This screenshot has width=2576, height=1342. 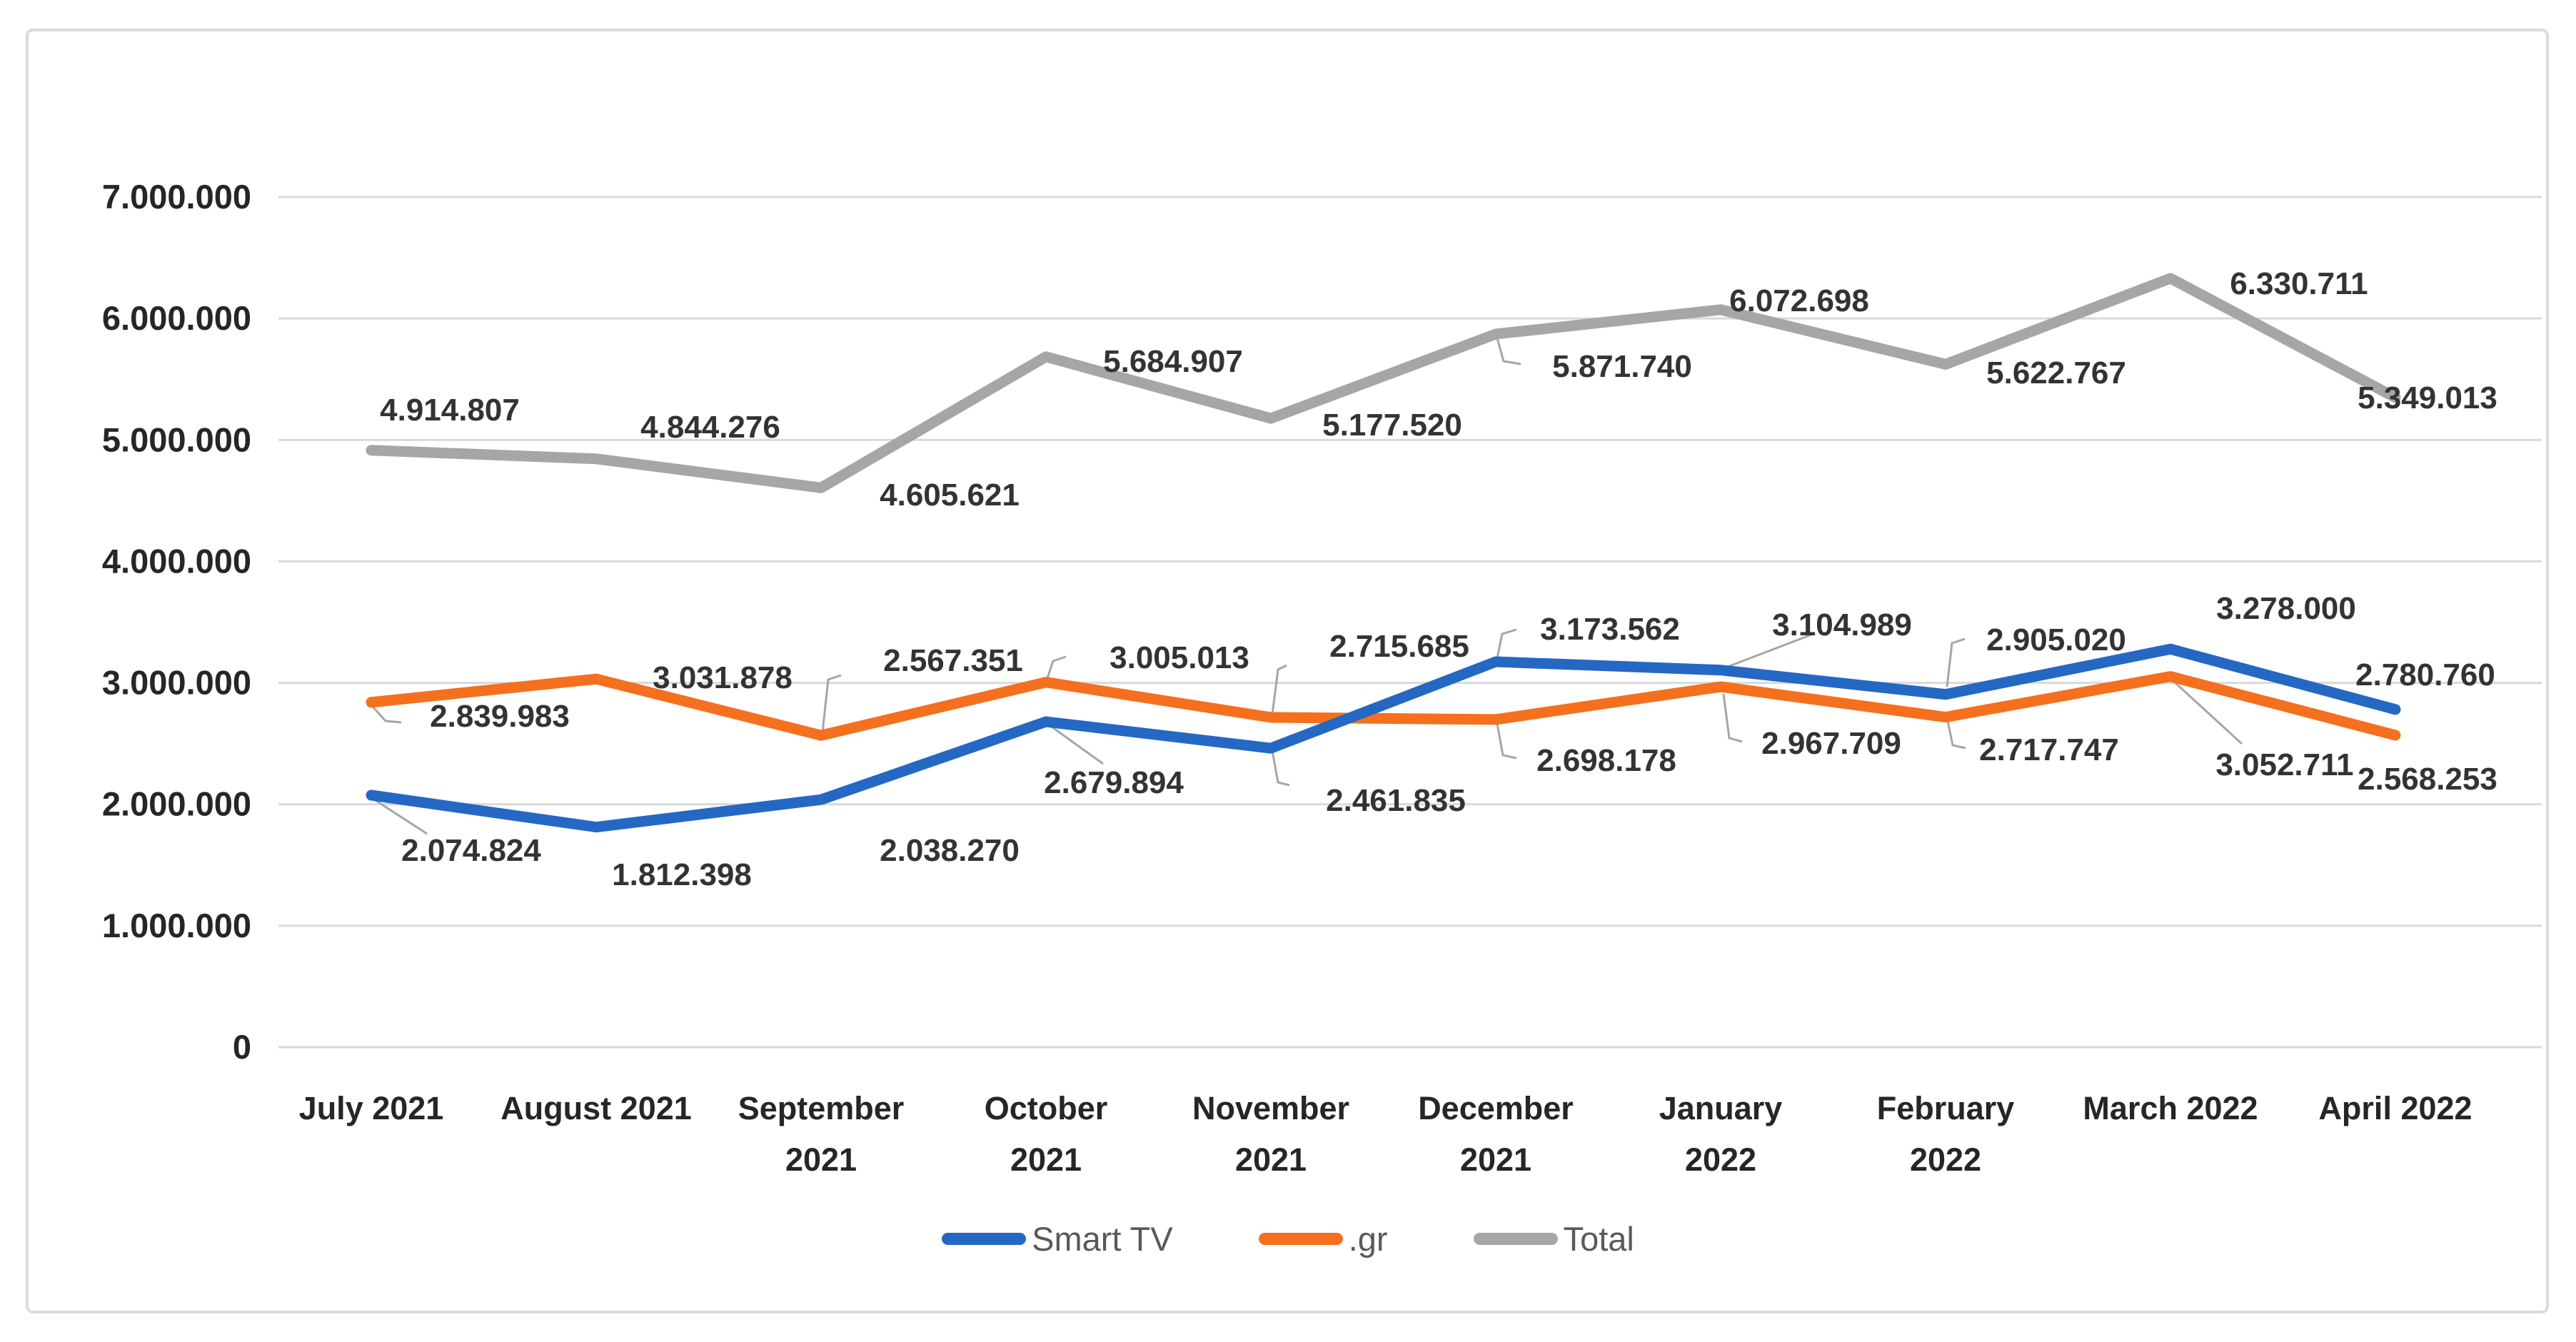 I want to click on series-line-total, so click(x=1383, y=383).